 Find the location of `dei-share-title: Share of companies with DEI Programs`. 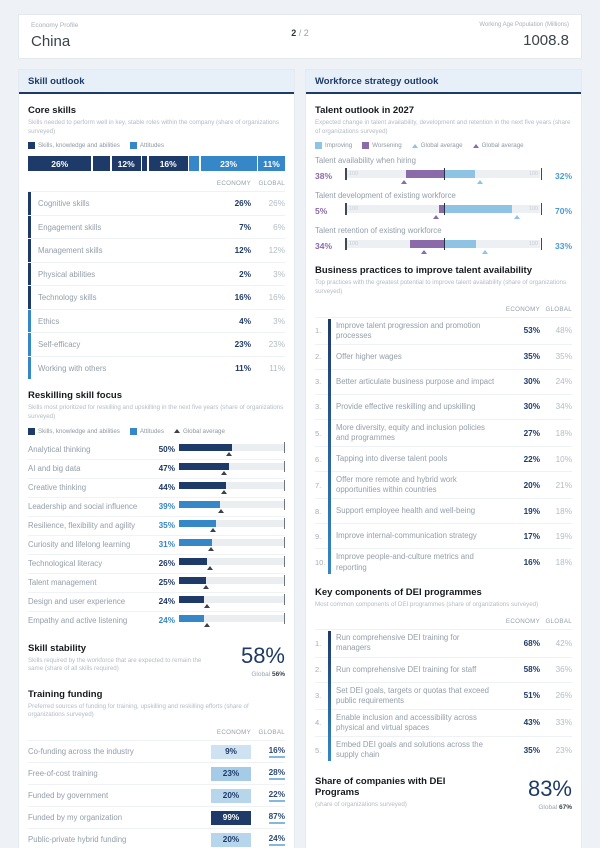

dei-share-title: Share of companies with DEI Programs is located at coordinates (380, 787).